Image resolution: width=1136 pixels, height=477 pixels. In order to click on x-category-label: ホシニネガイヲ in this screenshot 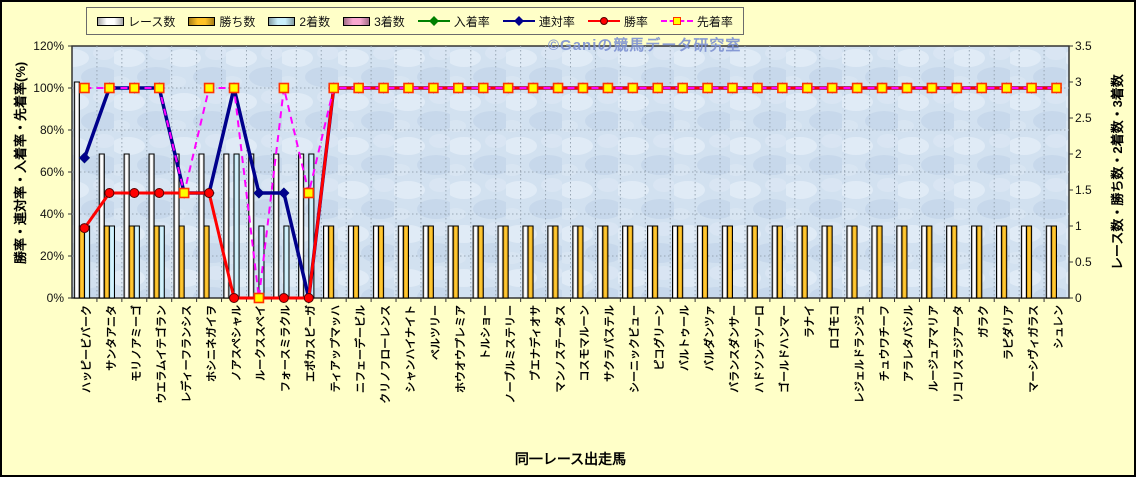, I will do `click(211, 343)`.